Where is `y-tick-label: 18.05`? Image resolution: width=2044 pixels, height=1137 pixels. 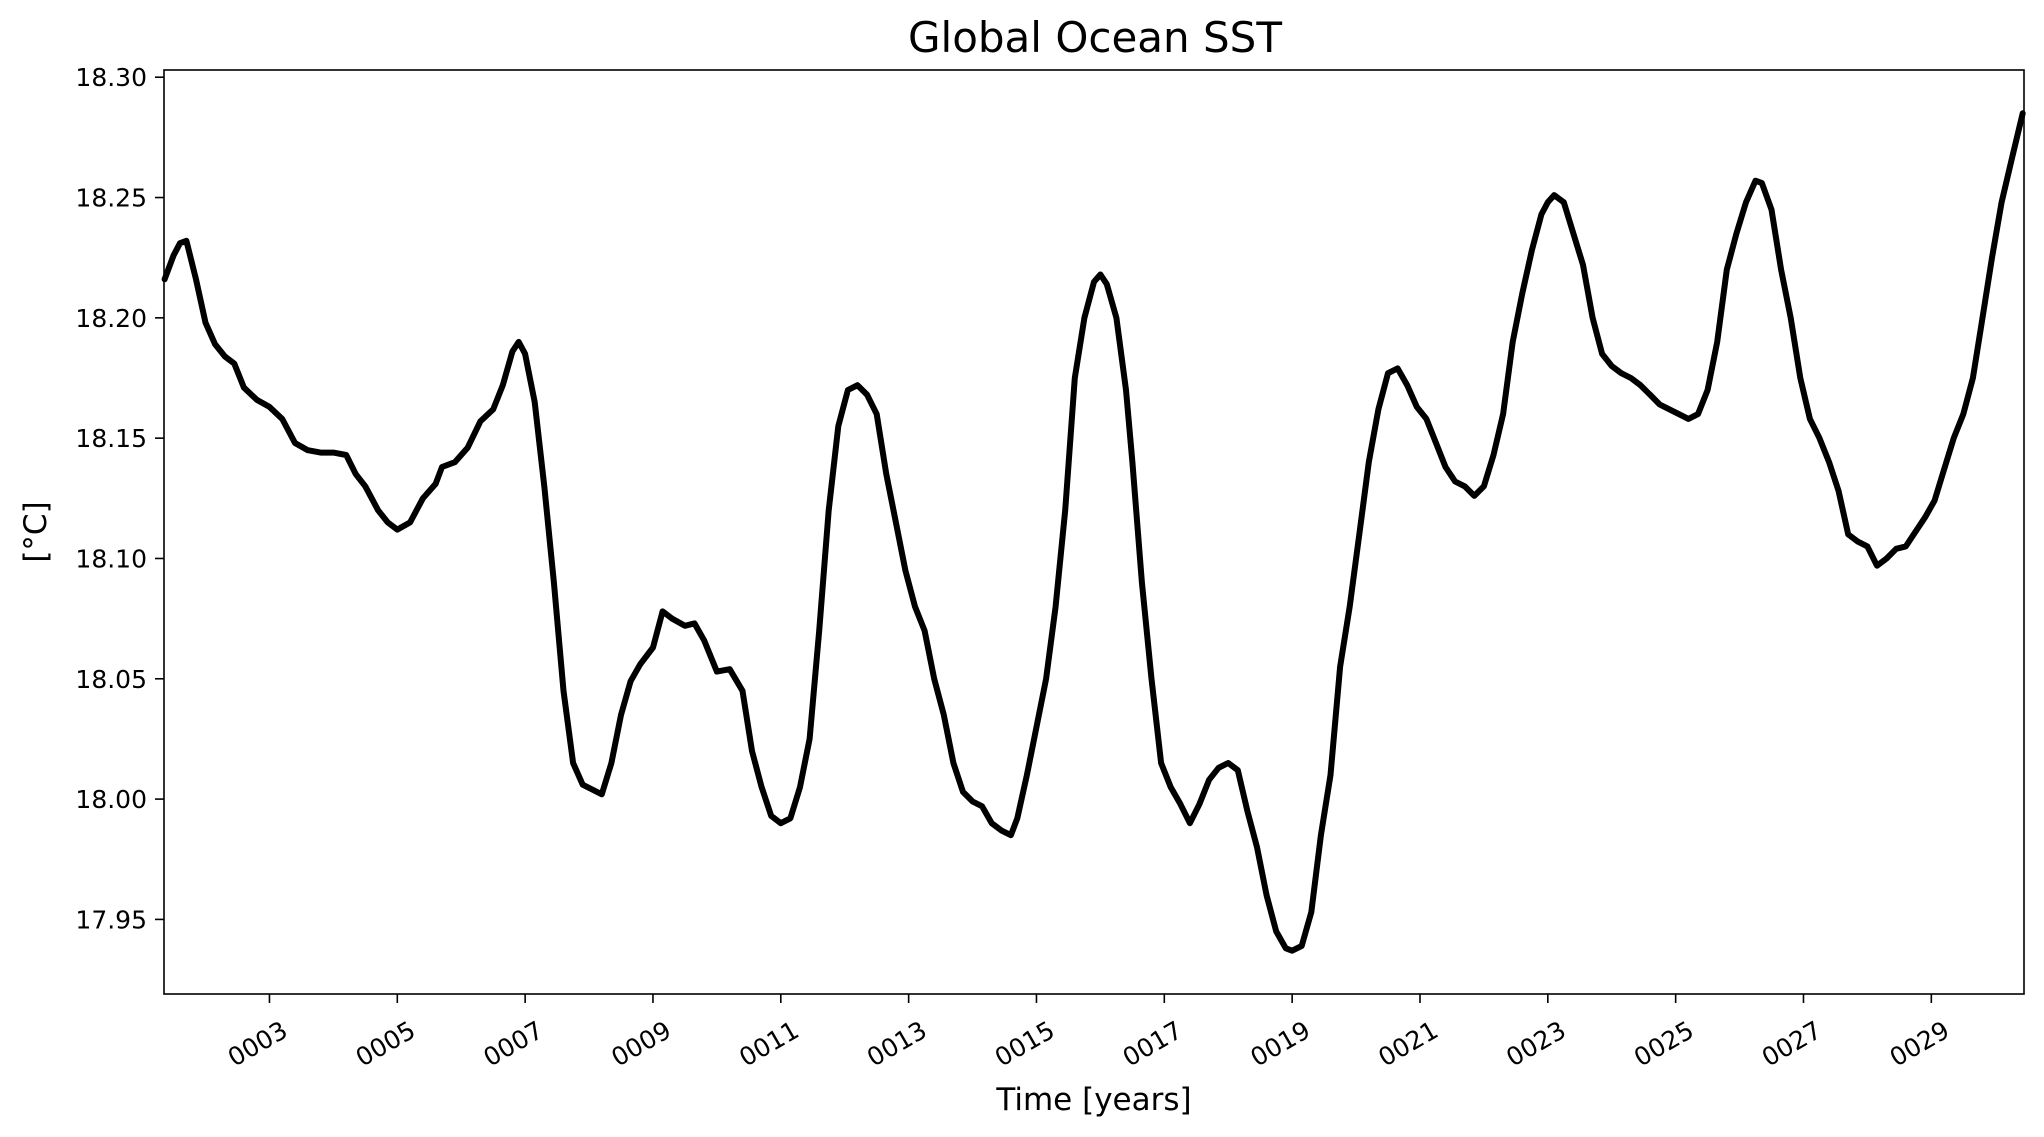
y-tick-label: 18.05 is located at coordinates (111, 679).